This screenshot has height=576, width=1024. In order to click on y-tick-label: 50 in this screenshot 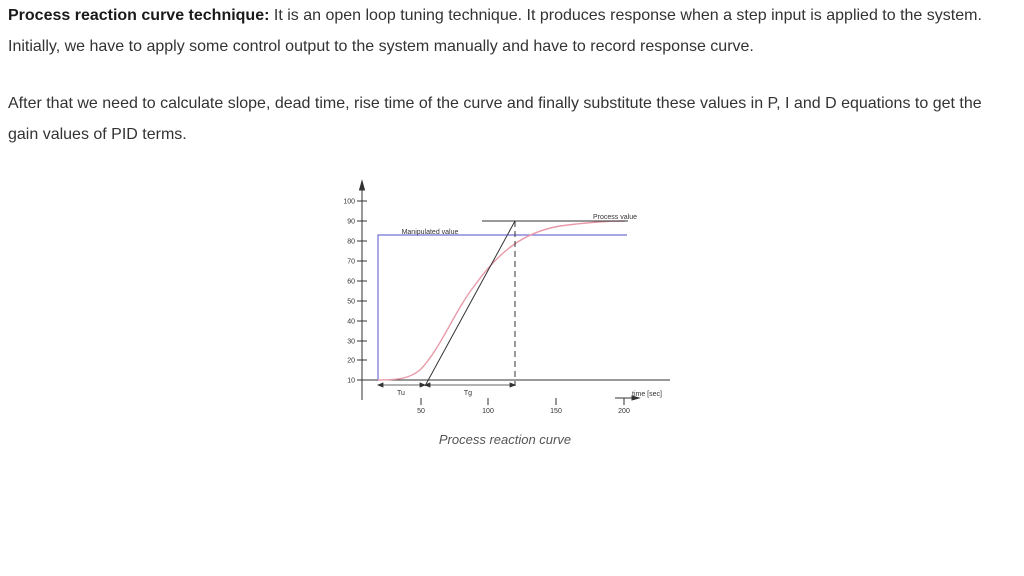, I will do `click(351, 302)`.